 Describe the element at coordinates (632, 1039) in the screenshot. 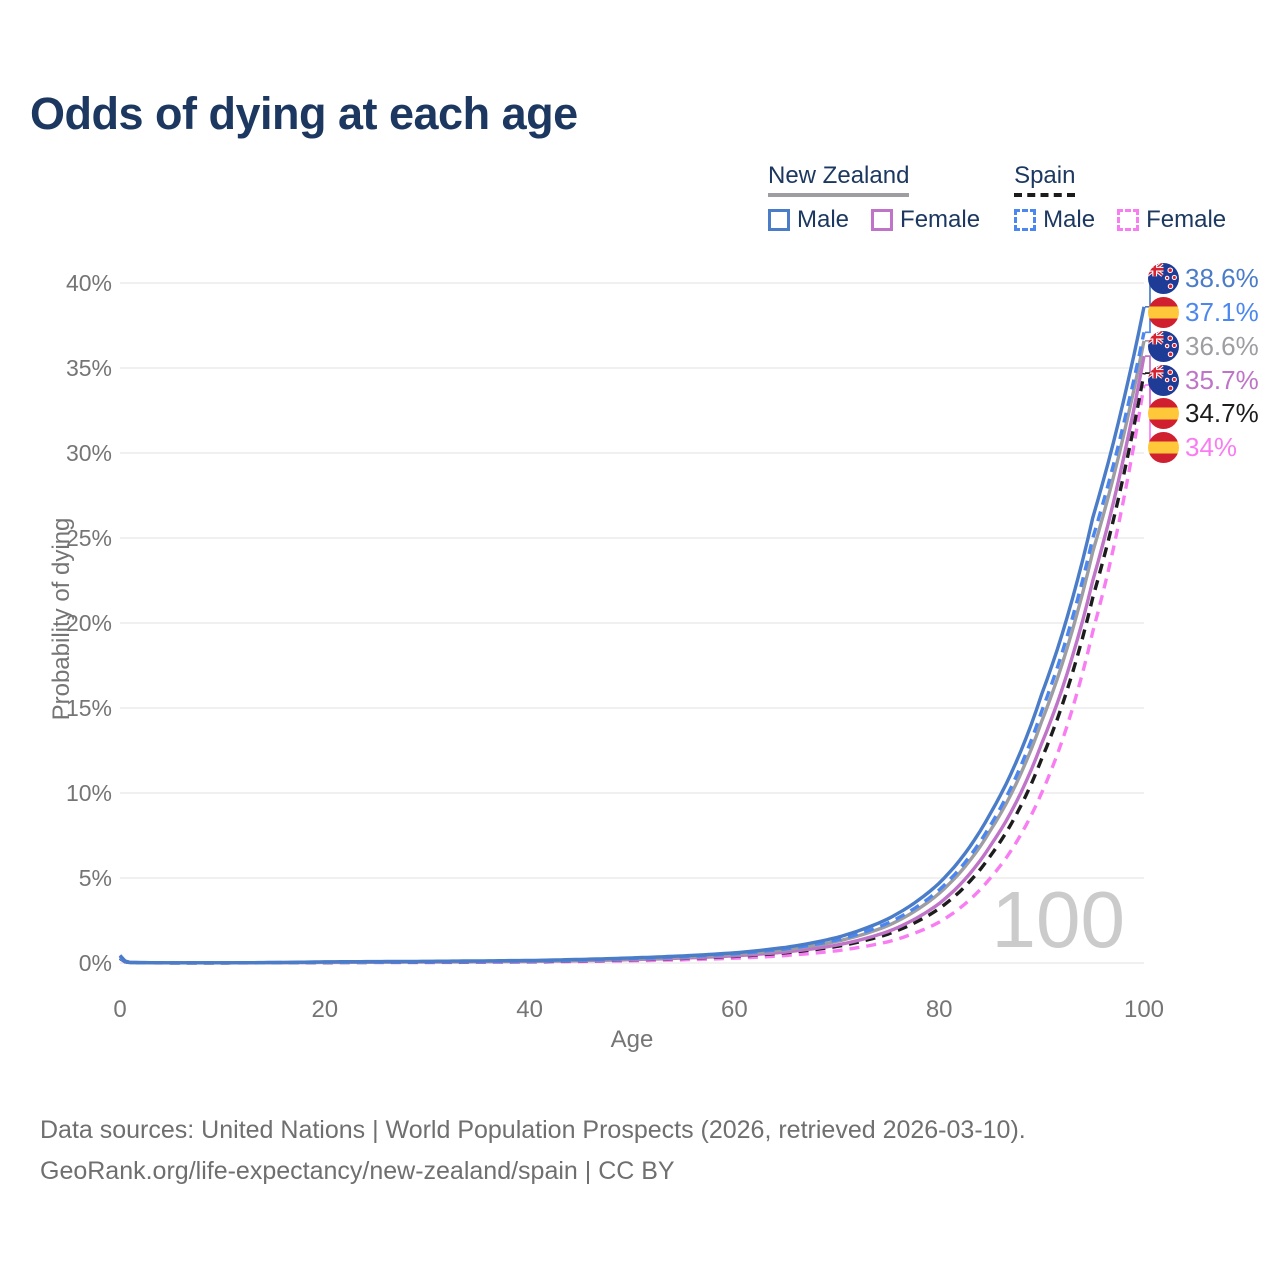

I see `x-axis-title: Age` at that location.